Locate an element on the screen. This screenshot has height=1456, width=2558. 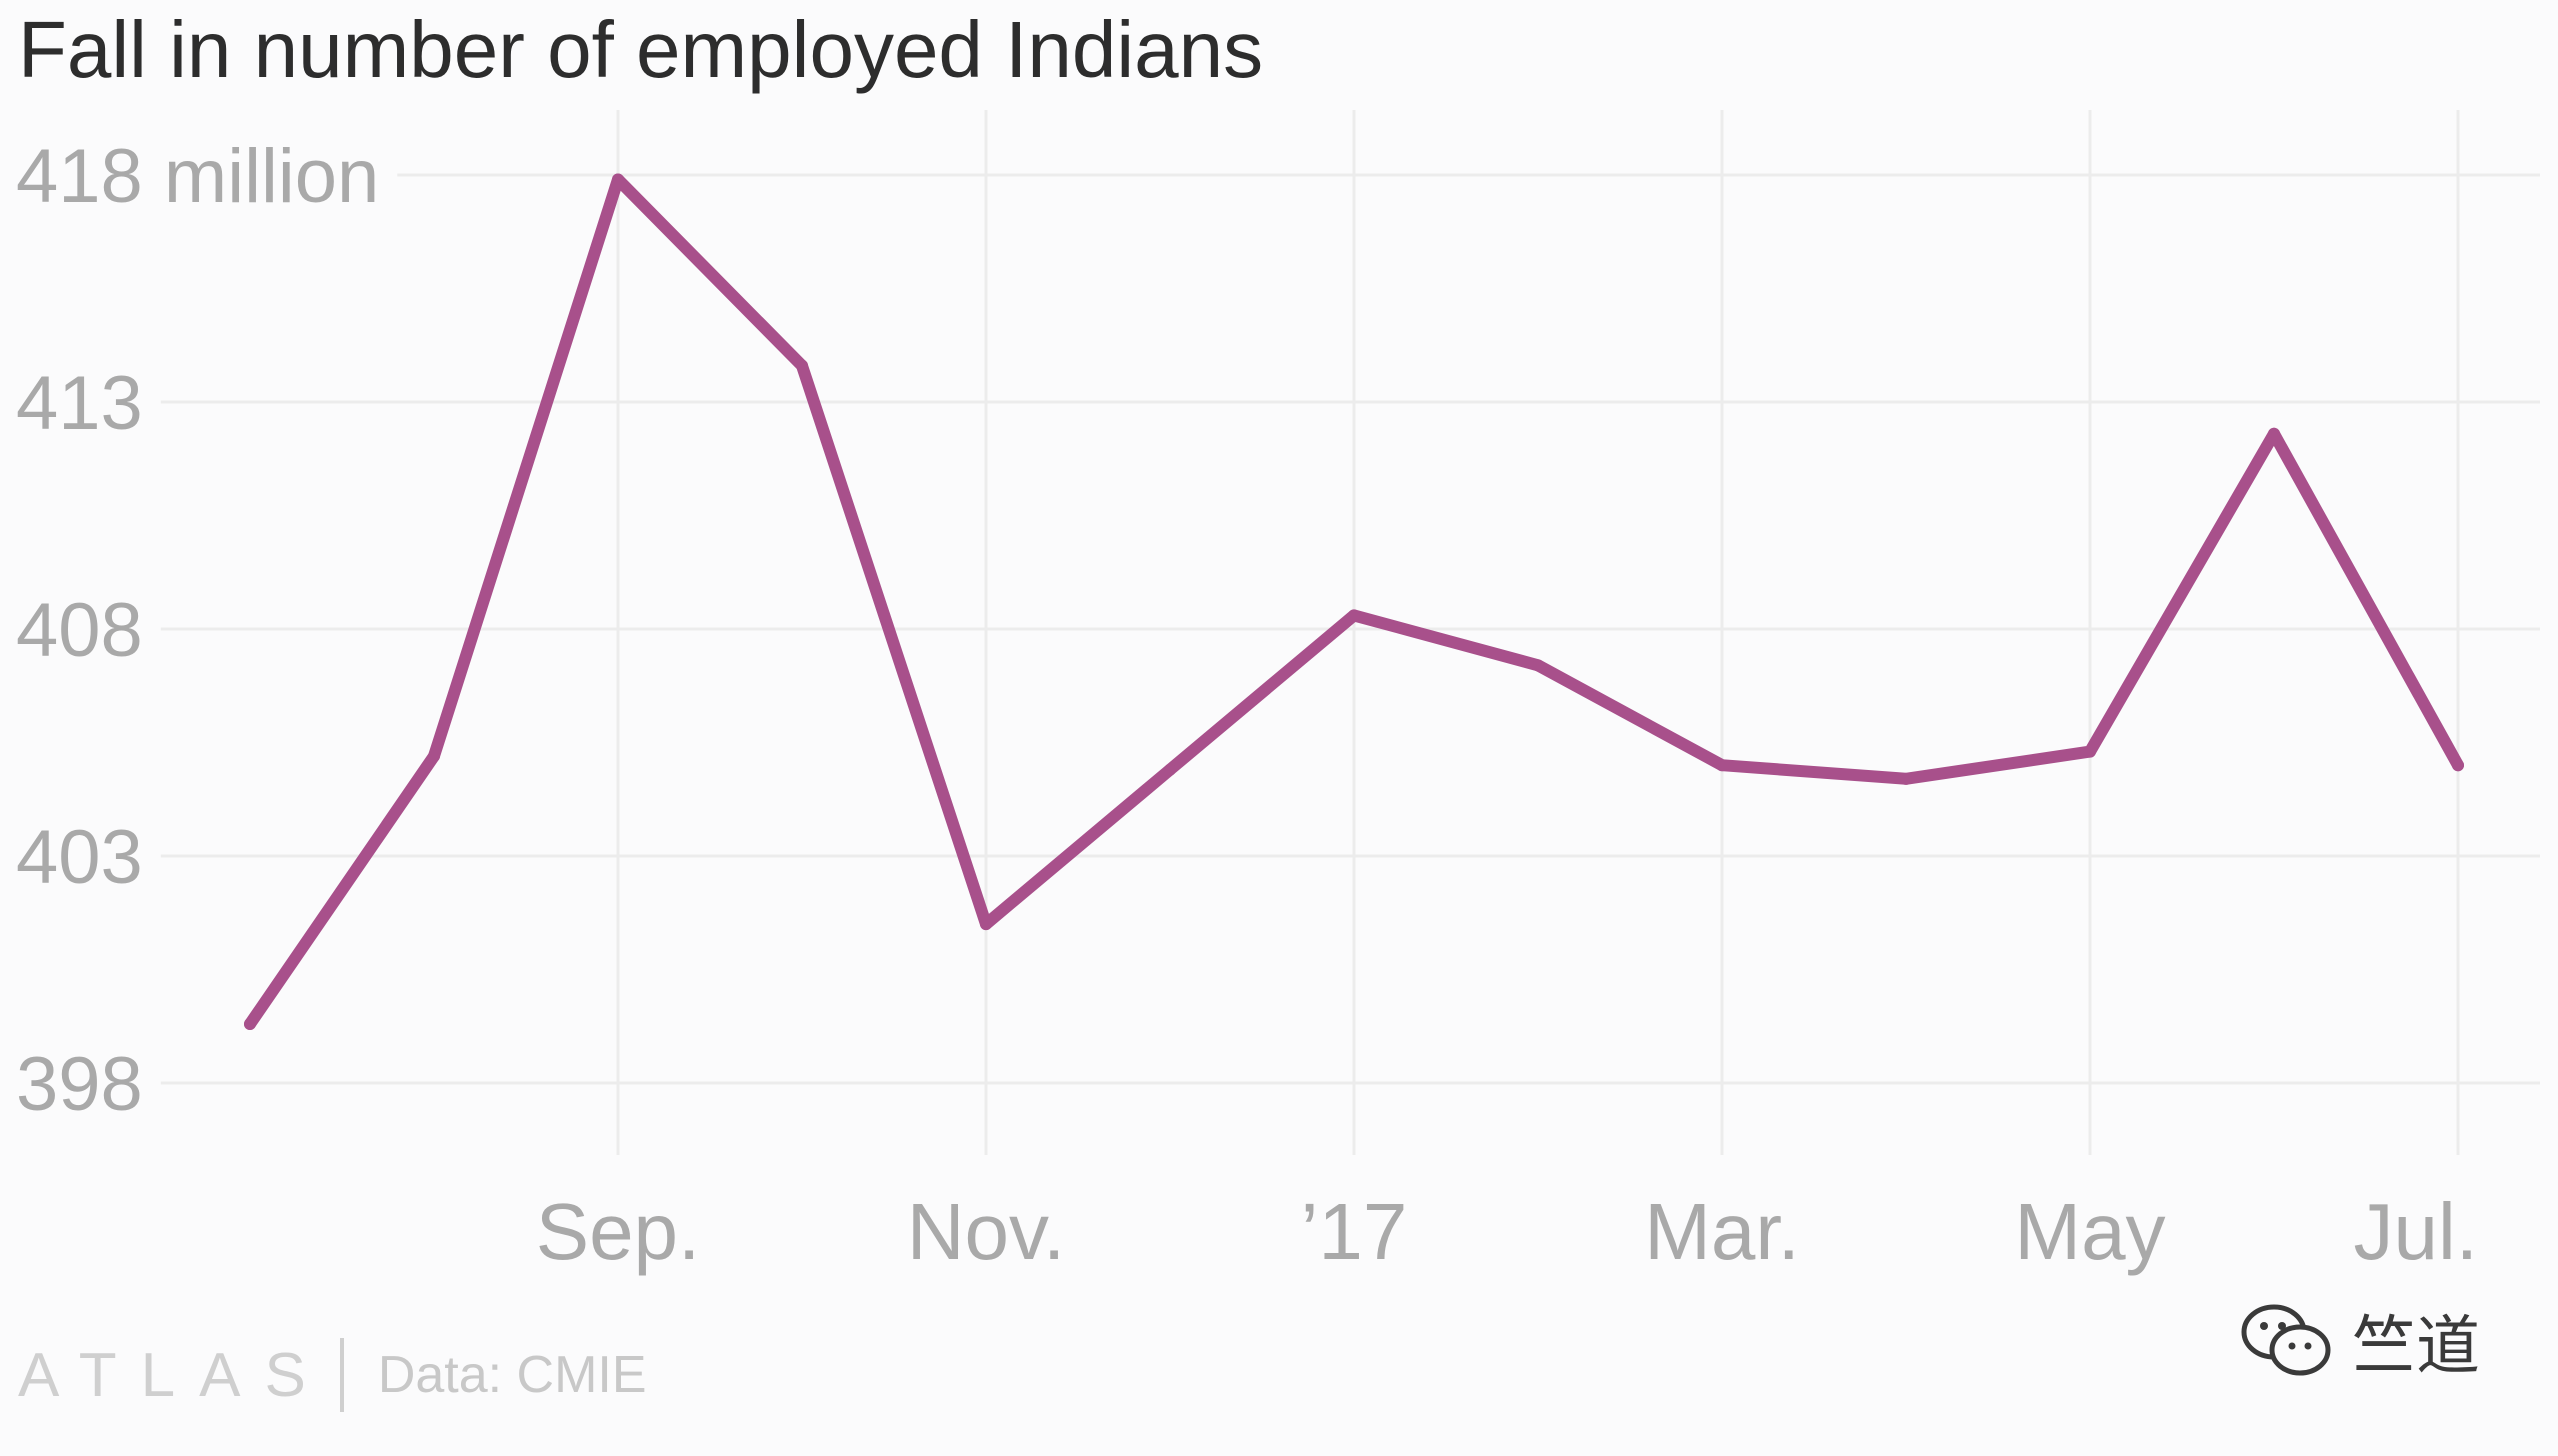
x-tick-label: Jul. is located at coordinates (2416, 1231).